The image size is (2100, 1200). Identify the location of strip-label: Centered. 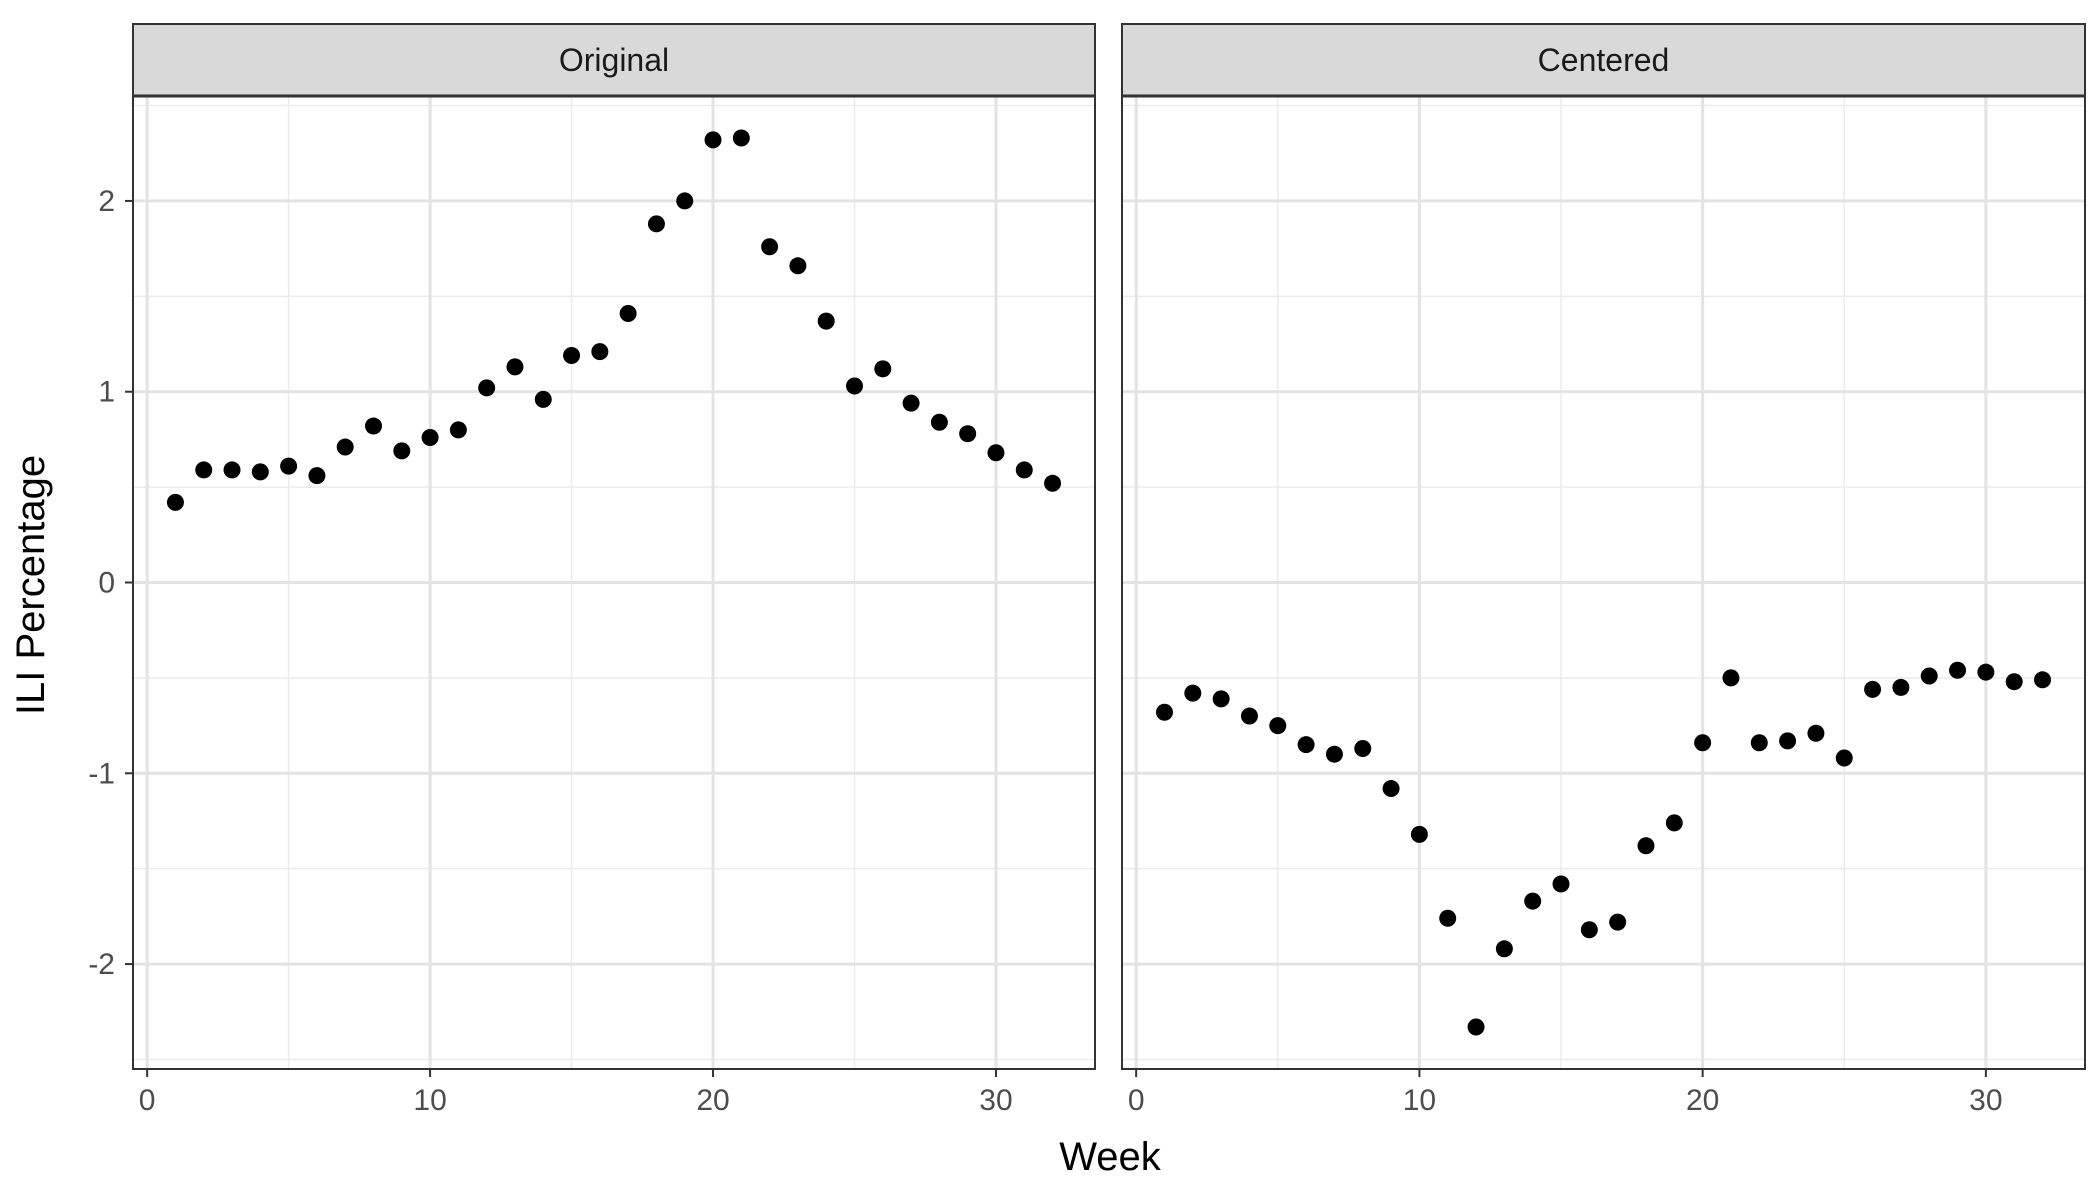
(1604, 60).